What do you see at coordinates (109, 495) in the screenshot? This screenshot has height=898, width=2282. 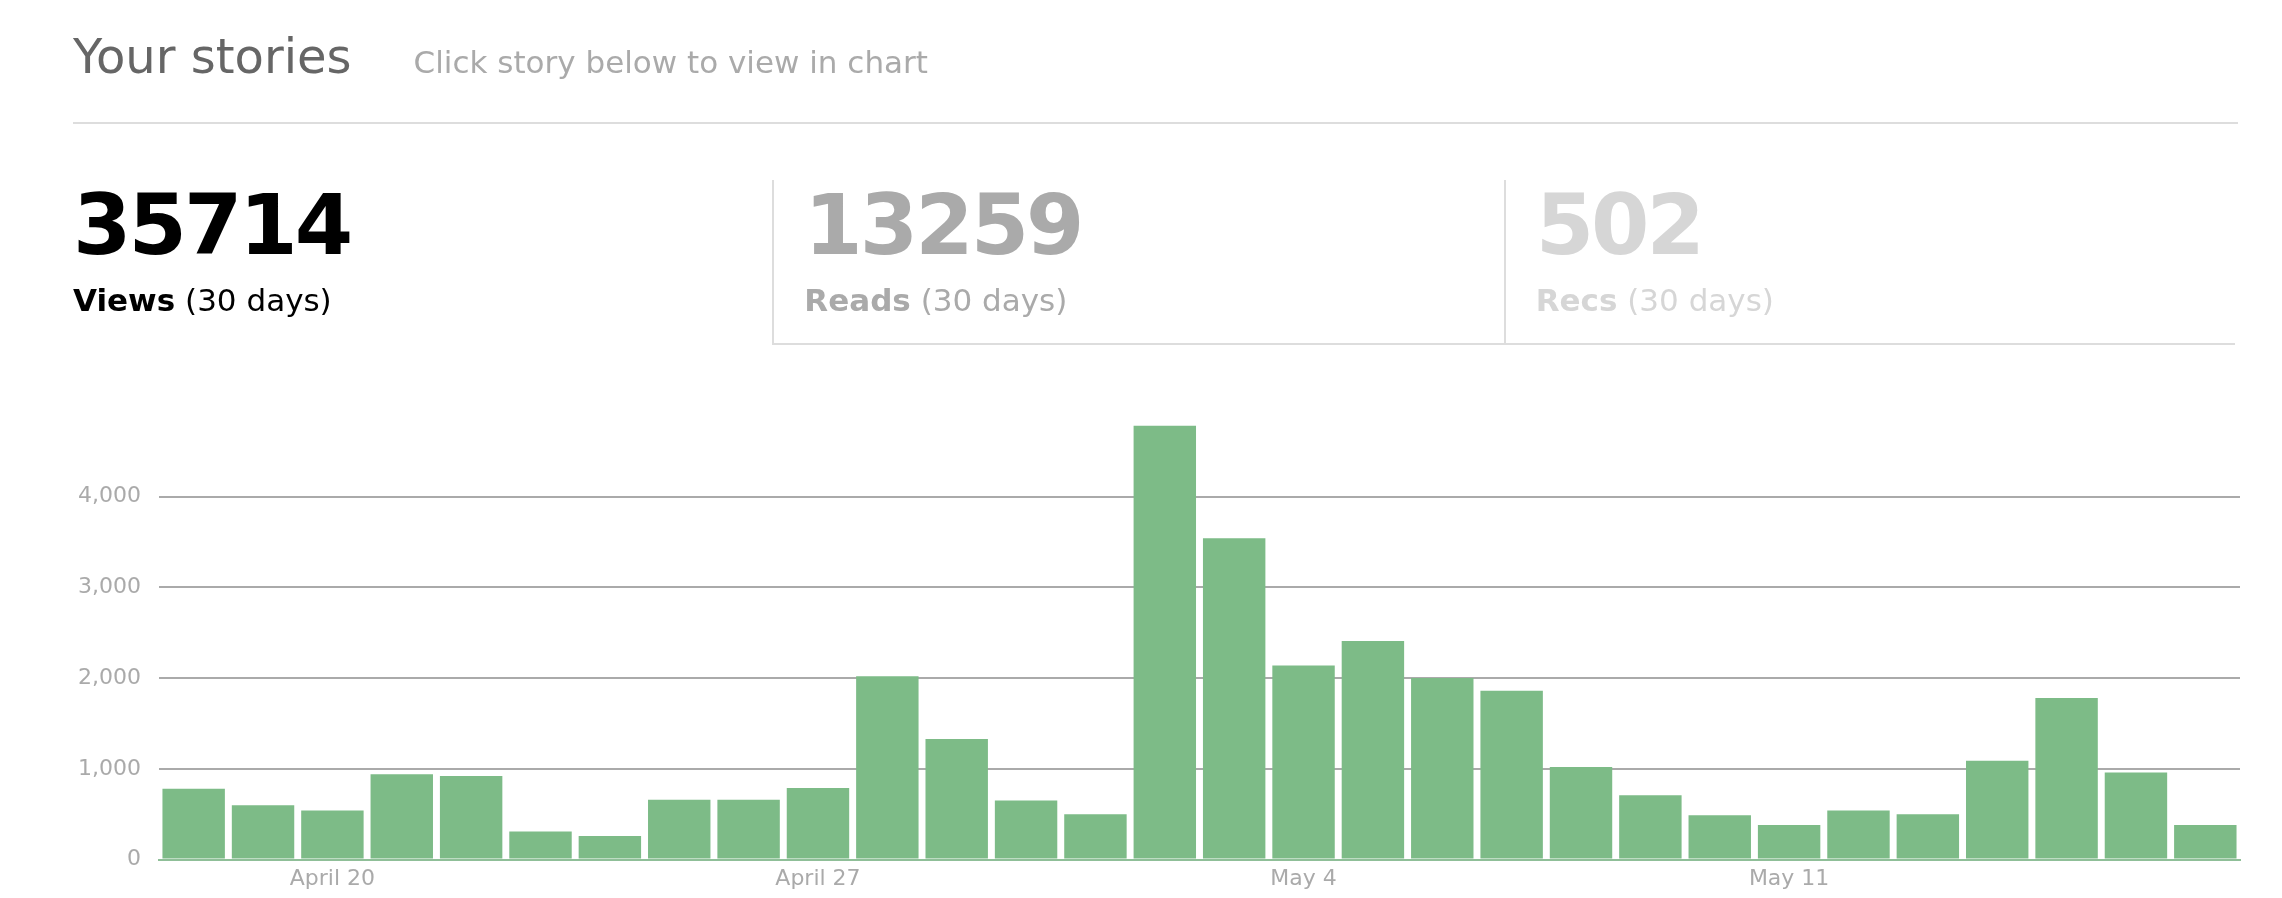 I see `y-tick-label: 4,000` at bounding box center [109, 495].